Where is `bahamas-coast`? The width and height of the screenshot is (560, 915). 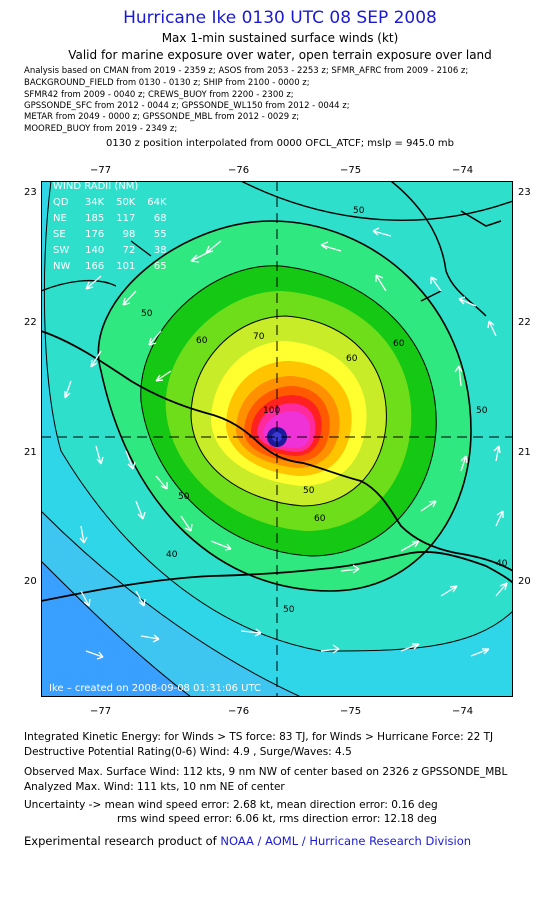 bahamas-coast is located at coordinates (446, 249).